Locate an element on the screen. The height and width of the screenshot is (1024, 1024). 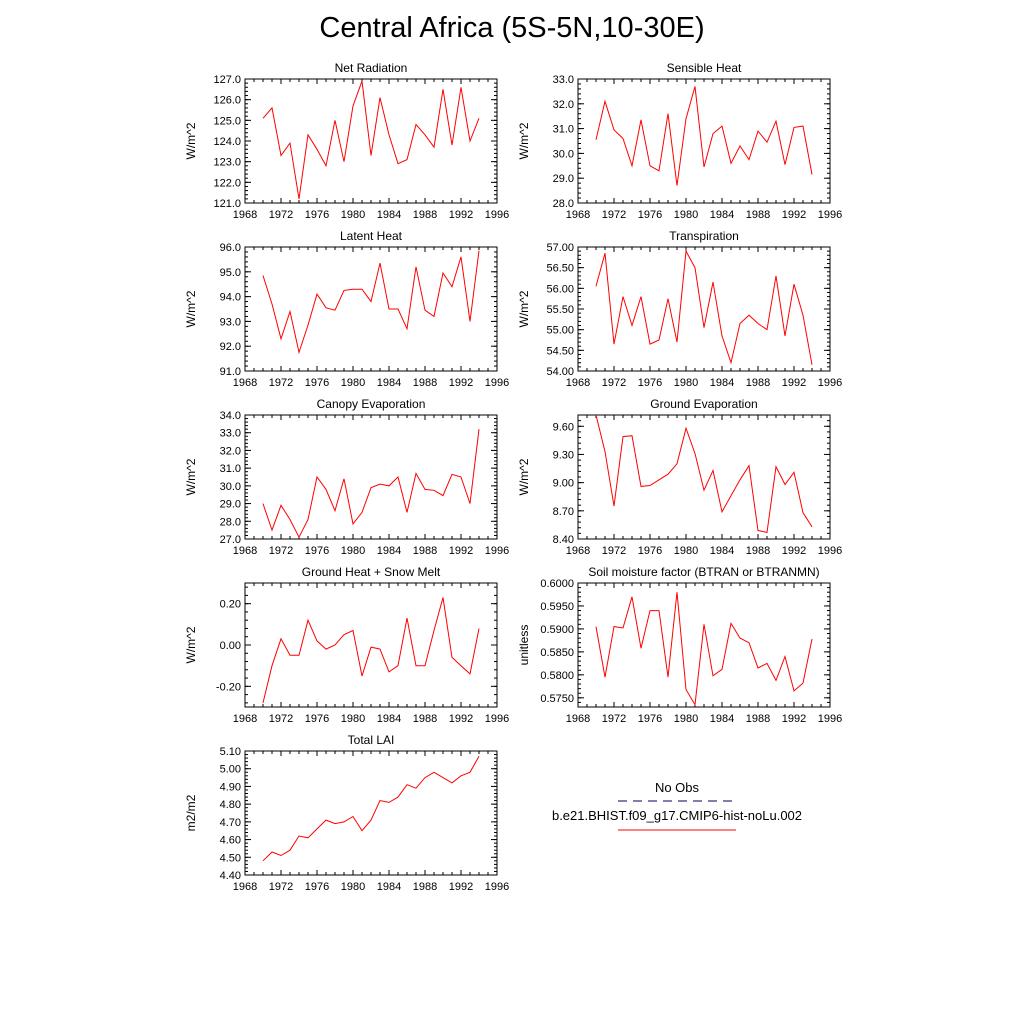
y-tick-label: 0.5850 is located at coordinates (557, 653).